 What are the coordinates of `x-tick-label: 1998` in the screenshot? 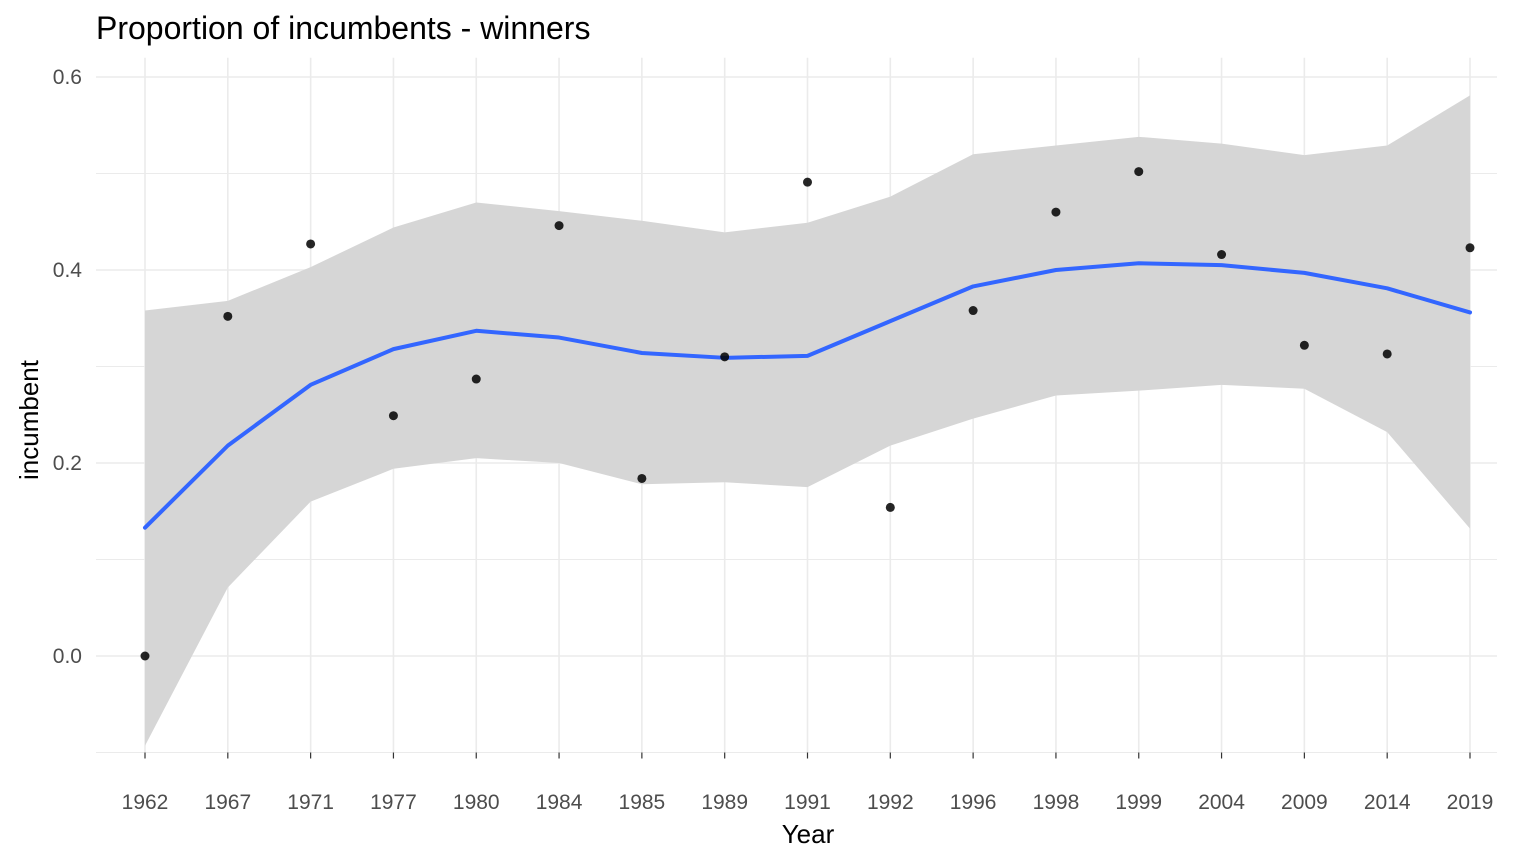 It's located at (1056, 802).